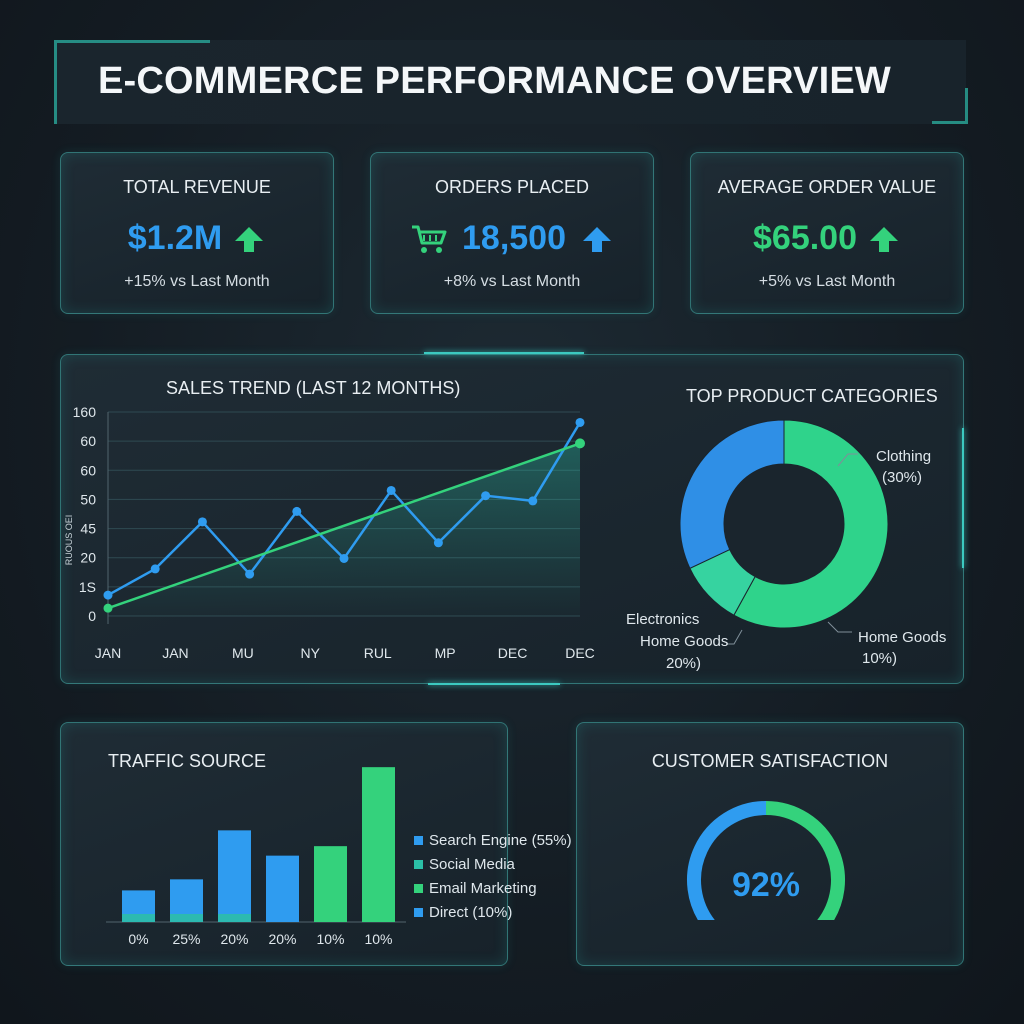 This screenshot has height=1024, width=1024. What do you see at coordinates (902, 477) in the screenshot?
I see `clothing-pct-label: (30%)` at bounding box center [902, 477].